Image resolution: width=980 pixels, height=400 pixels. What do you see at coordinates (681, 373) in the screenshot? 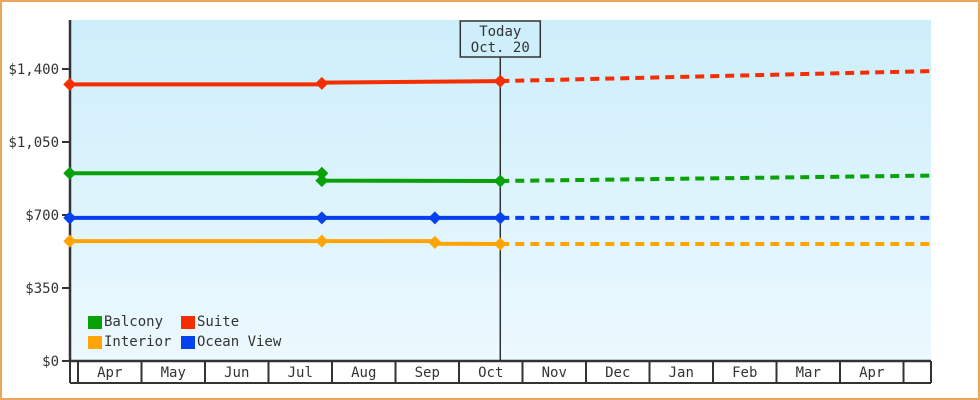
I see `month-label-jan-9: Jan` at bounding box center [681, 373].